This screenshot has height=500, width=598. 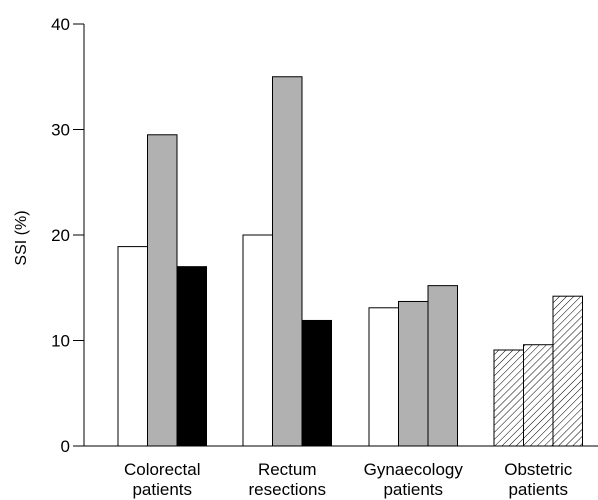 I want to click on y-tick-label-20: 20, so click(x=60, y=235).